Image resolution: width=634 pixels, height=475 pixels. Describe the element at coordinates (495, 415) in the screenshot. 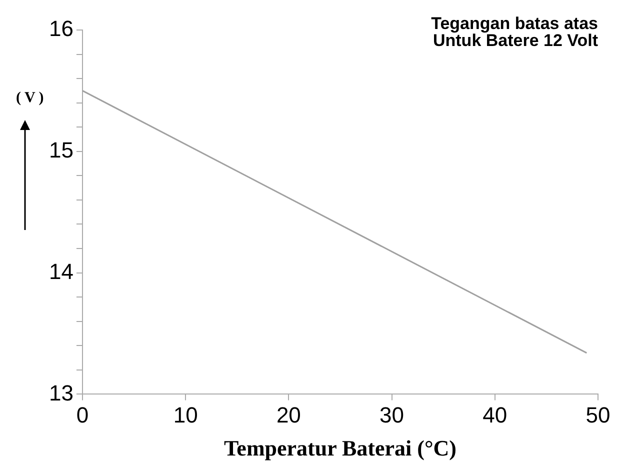

I see `x-tick-label: 40` at that location.